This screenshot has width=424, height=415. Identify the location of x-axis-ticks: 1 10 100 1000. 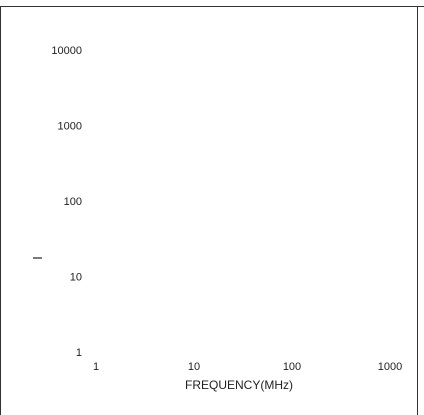
(247, 367).